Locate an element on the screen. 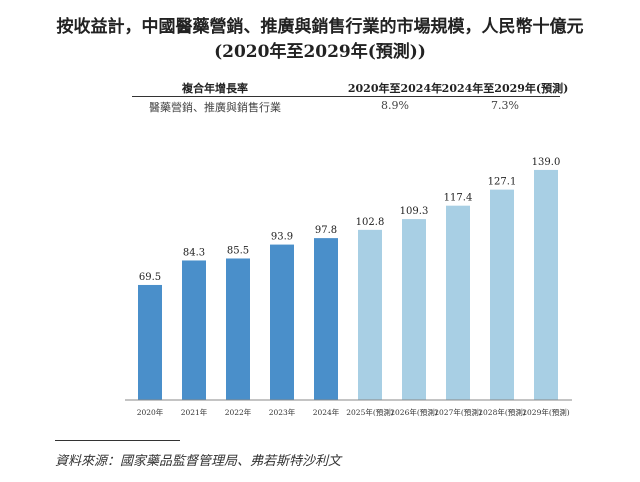 Image resolution: width=640 pixels, height=482 pixels. chart-title: 按收益計，中國醫藥營銷、推廣與銷售行業的市場規模，人民幣十億元 is located at coordinates (320, 27).